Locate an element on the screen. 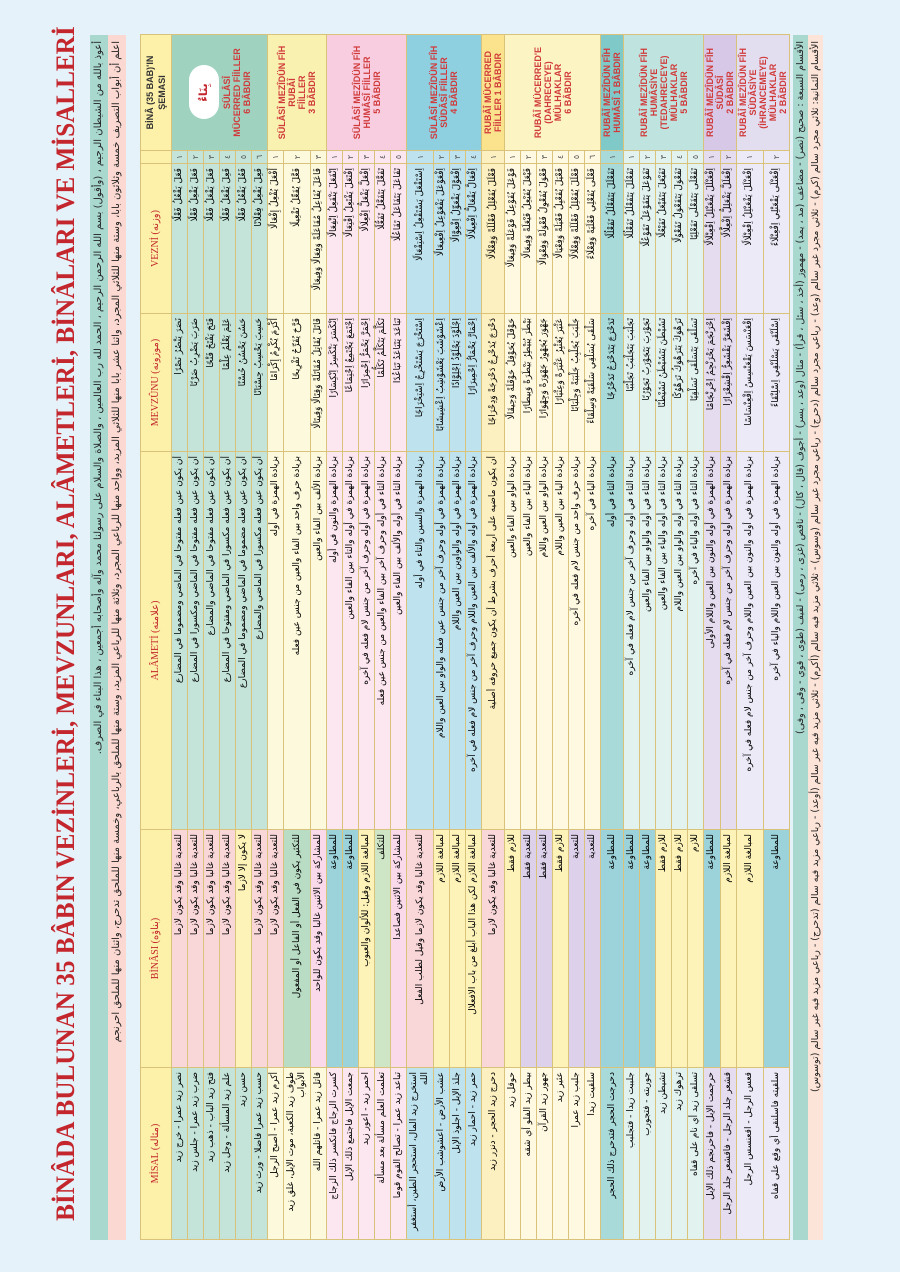 The width and height of the screenshot is (900, 1272). mevzunu-cell: تَسَلْقَى يَتَسَلْقَى تَسَلْقِيًا is located at coordinates (695, 382).